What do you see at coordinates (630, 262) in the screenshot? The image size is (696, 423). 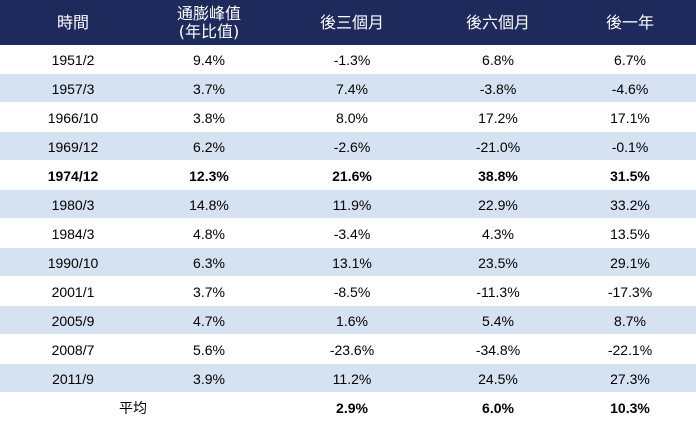 I see `after-1y-cell: 29.1%` at bounding box center [630, 262].